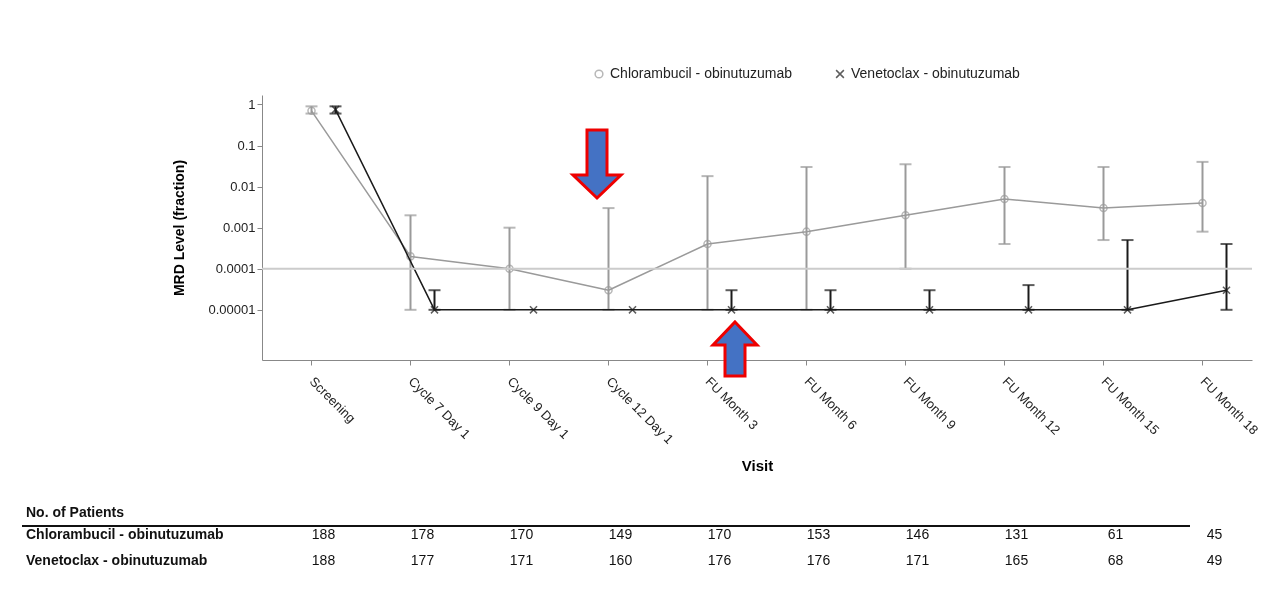 The image size is (1273, 595). What do you see at coordinates (243, 187) in the screenshot?
I see `y-tick-label: 0.01` at bounding box center [243, 187].